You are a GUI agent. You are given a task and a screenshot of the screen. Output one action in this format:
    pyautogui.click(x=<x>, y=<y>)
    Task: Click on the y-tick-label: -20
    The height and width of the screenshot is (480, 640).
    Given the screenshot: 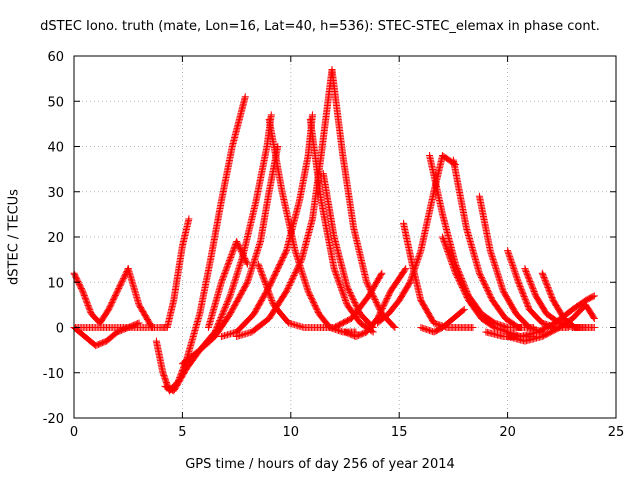 What is the action you would take?
    pyautogui.click(x=53, y=419)
    